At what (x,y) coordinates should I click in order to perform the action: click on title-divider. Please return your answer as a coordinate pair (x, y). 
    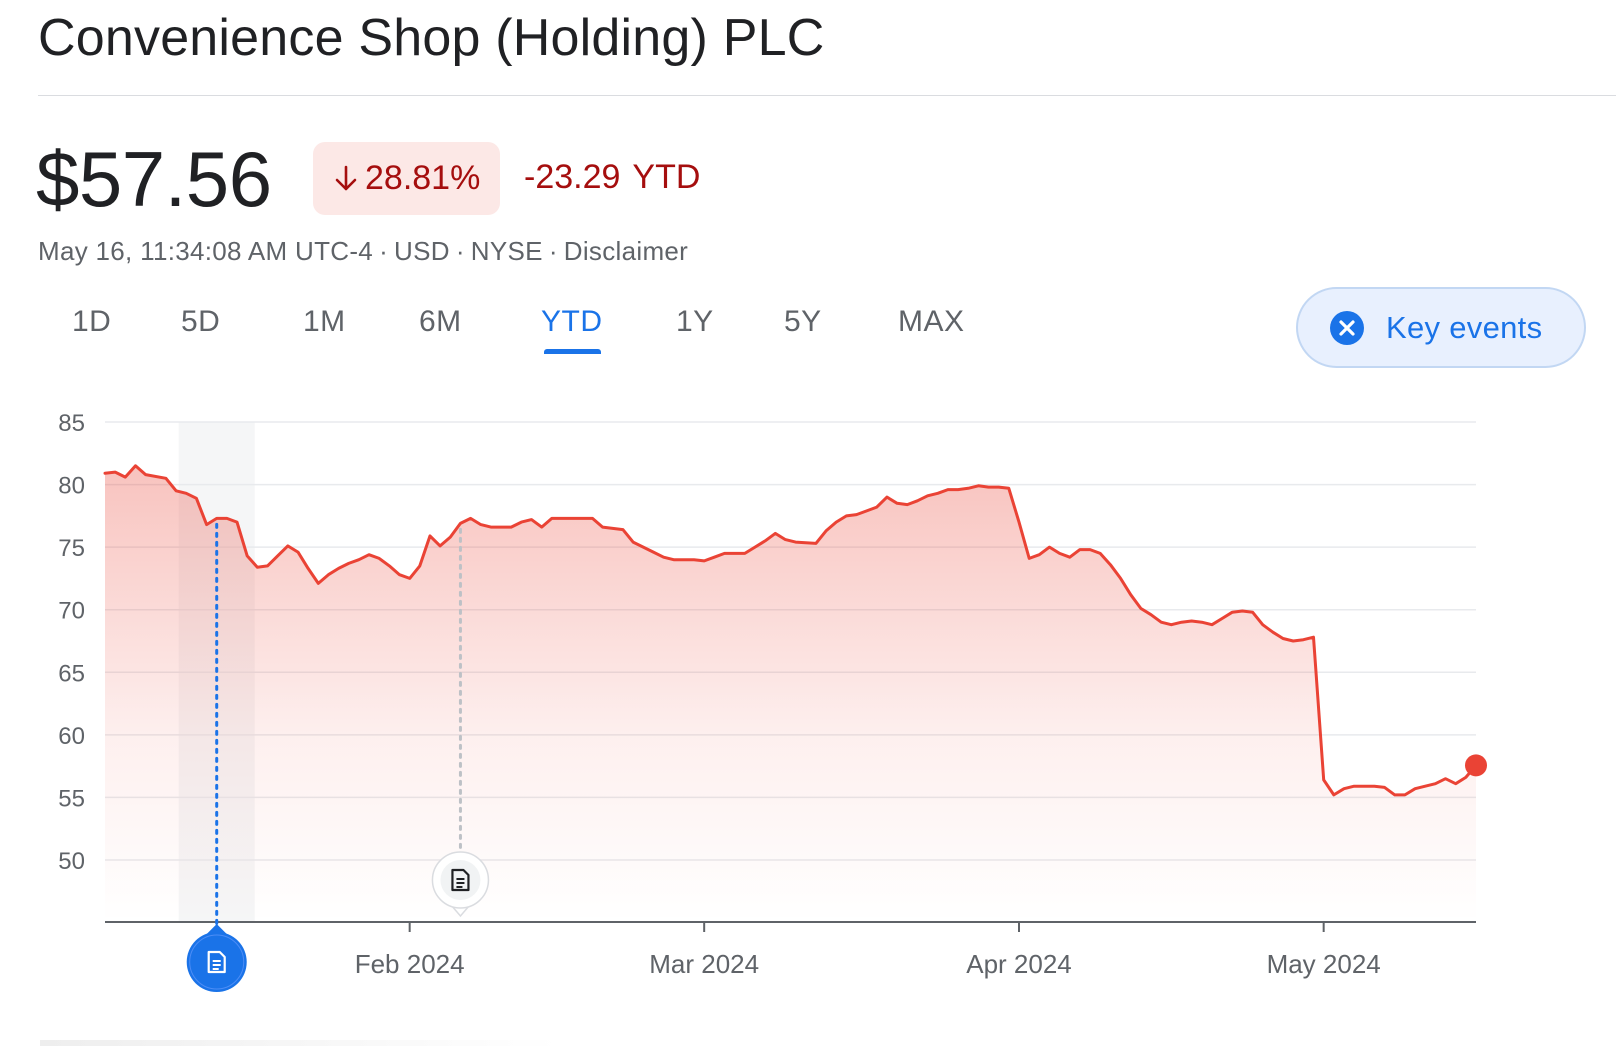
    Looking at the image, I should click on (827, 95).